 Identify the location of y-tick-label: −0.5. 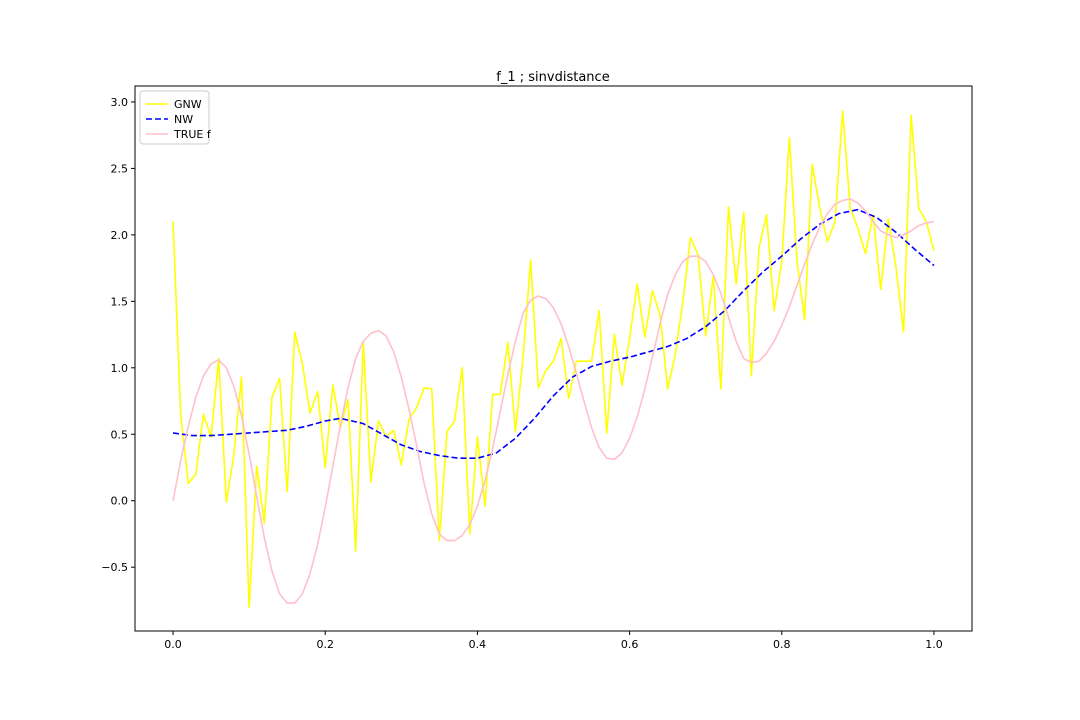
(114, 567).